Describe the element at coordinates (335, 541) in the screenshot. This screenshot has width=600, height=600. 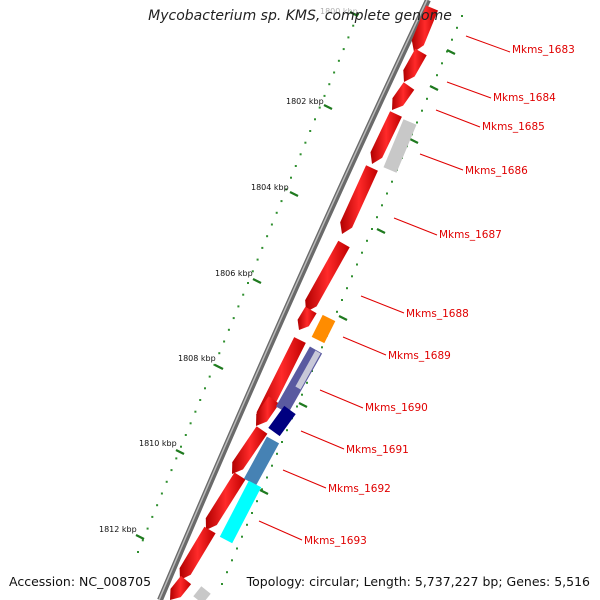
I see `gene-label-mkms_1693: Mkms_1693` at that location.